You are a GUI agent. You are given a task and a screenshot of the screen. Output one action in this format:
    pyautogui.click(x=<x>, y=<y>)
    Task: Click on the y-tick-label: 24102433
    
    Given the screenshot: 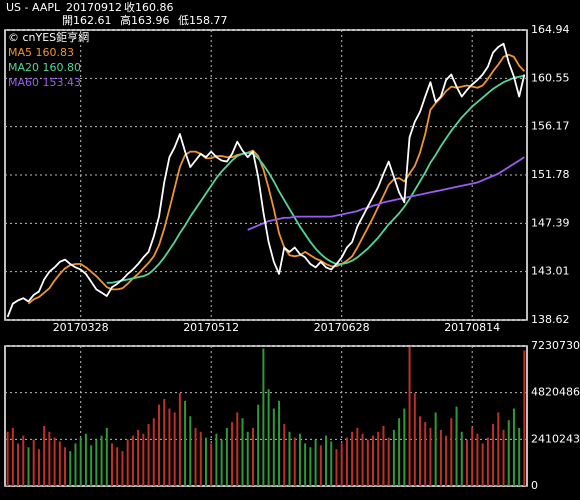 What is the action you would take?
    pyautogui.click(x=555, y=438)
    